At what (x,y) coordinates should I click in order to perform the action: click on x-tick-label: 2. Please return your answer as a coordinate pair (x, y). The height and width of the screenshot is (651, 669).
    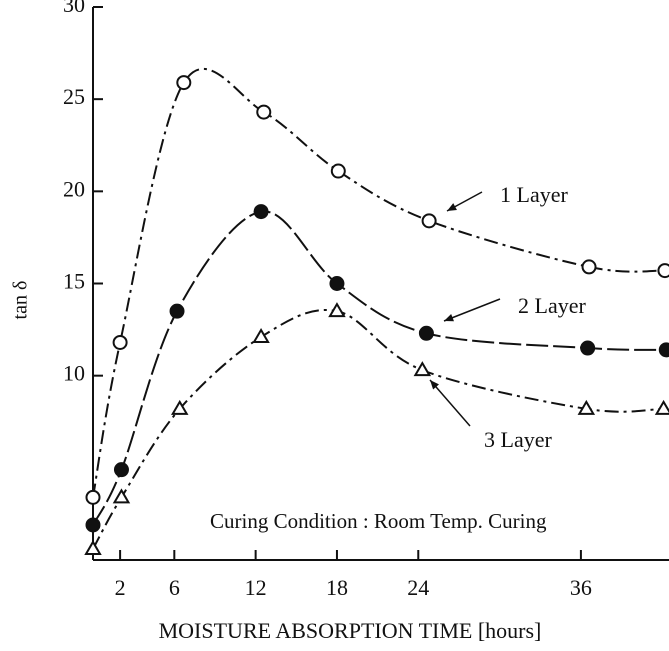
    Looking at the image, I should click on (120, 587).